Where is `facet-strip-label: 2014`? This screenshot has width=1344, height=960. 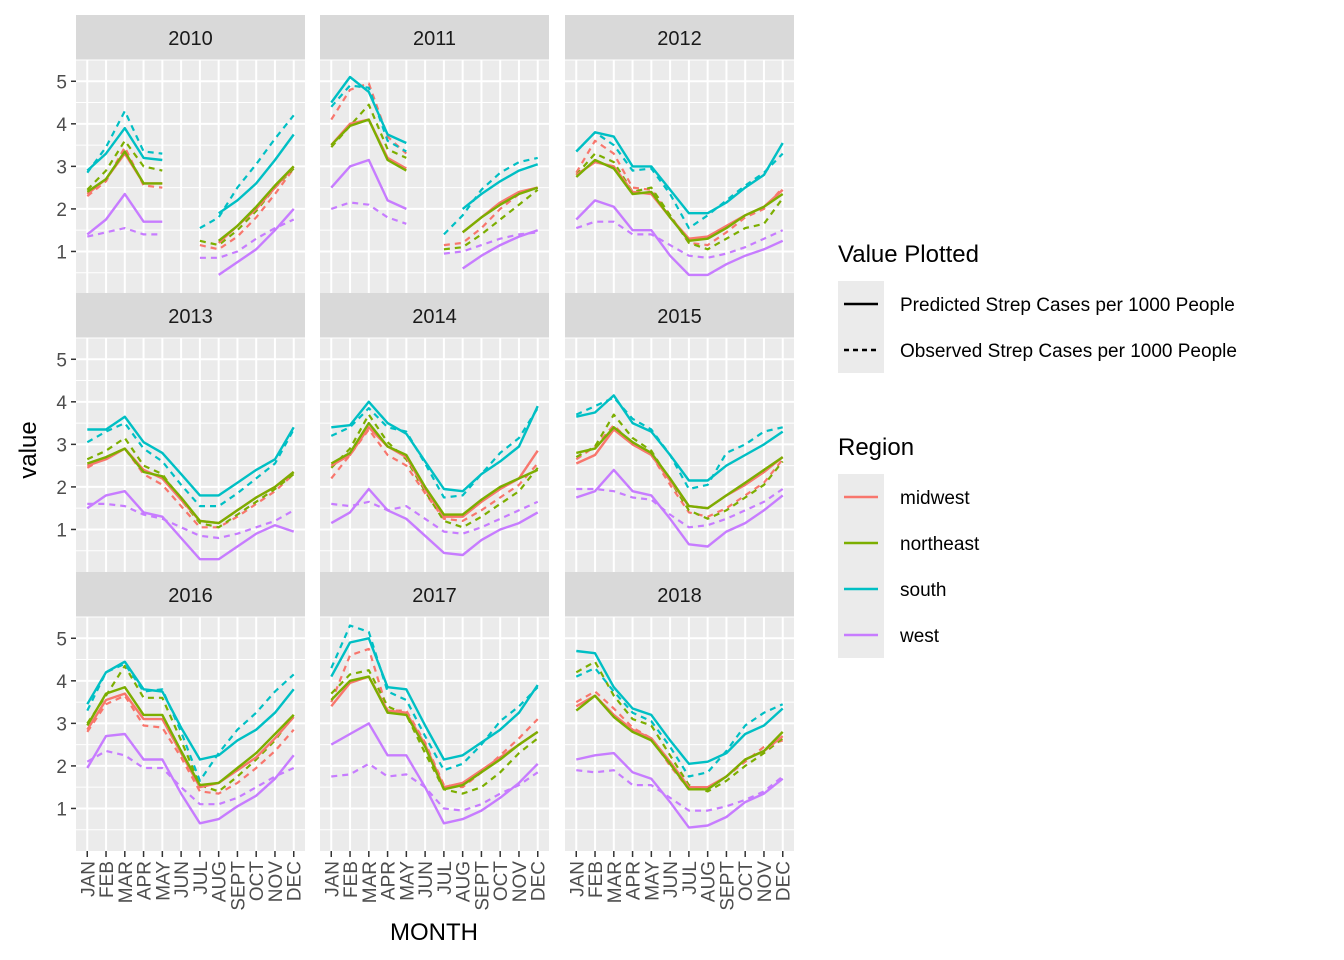 facet-strip-label: 2014 is located at coordinates (434, 317).